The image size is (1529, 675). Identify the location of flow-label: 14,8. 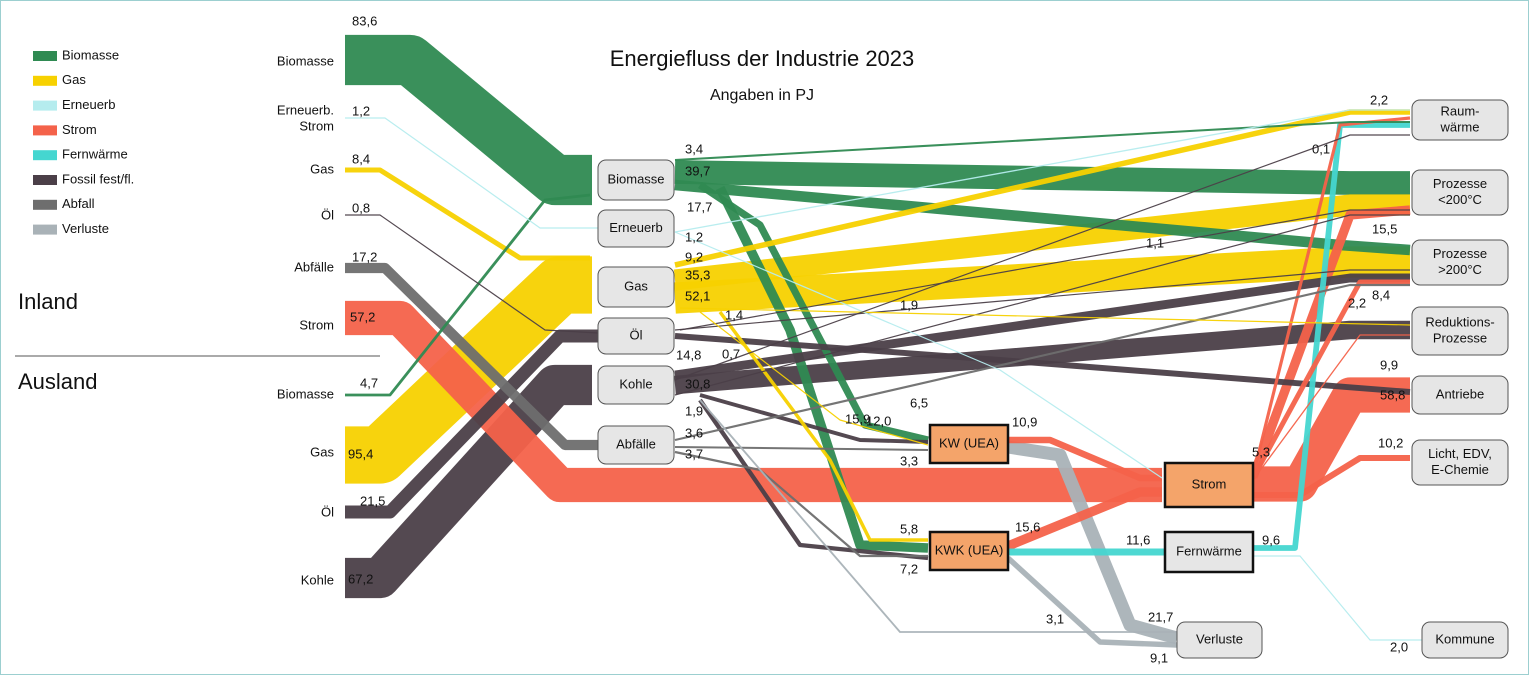
(688, 354).